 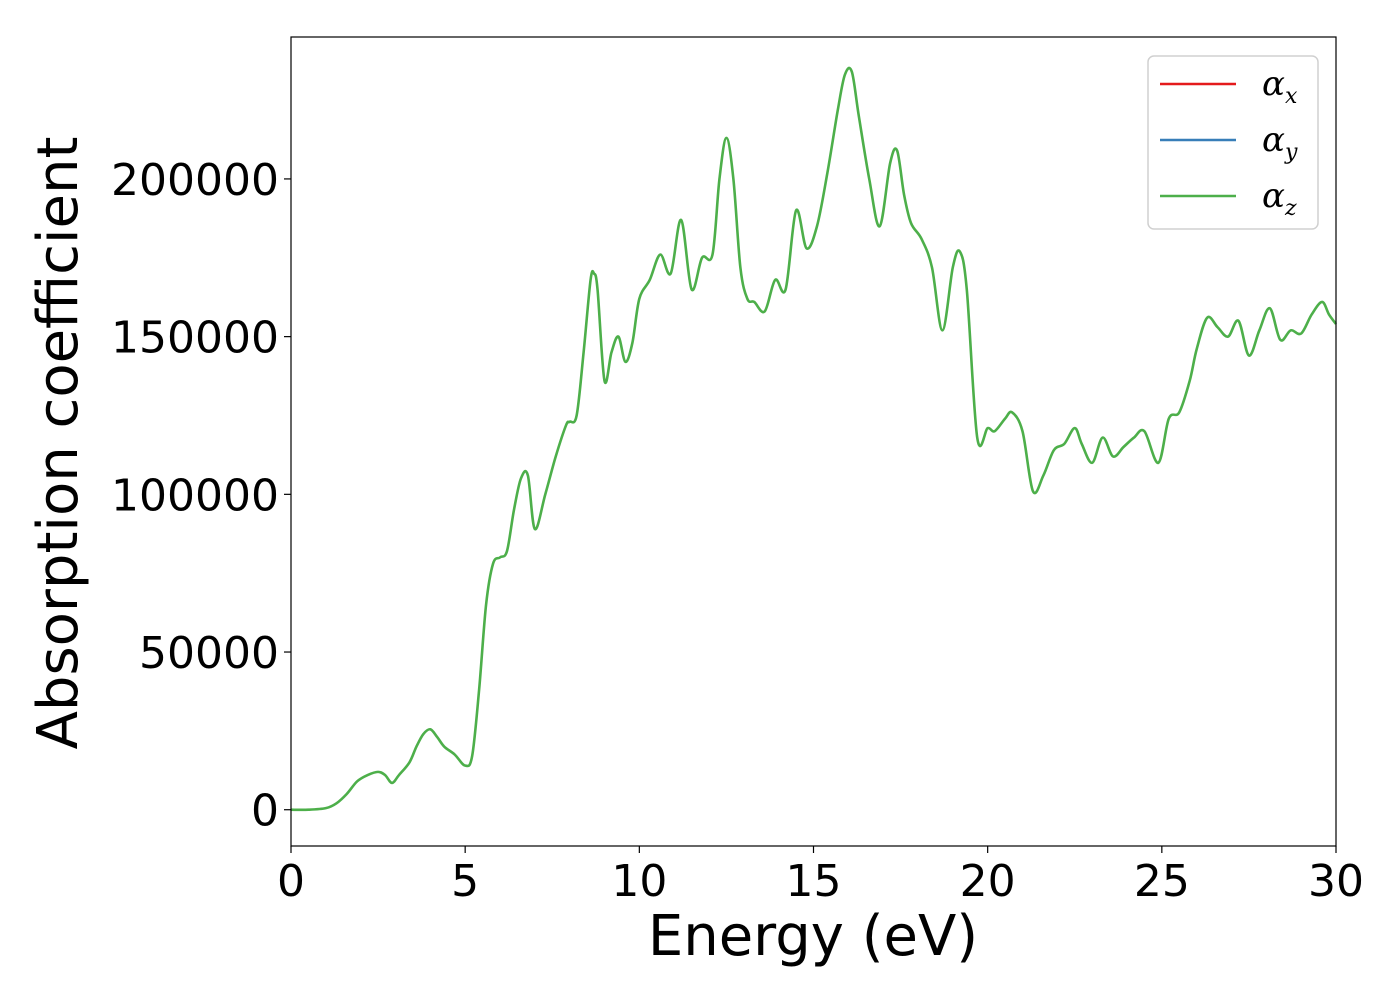 I want to click on legend-label: αz, so click(x=1279, y=198).